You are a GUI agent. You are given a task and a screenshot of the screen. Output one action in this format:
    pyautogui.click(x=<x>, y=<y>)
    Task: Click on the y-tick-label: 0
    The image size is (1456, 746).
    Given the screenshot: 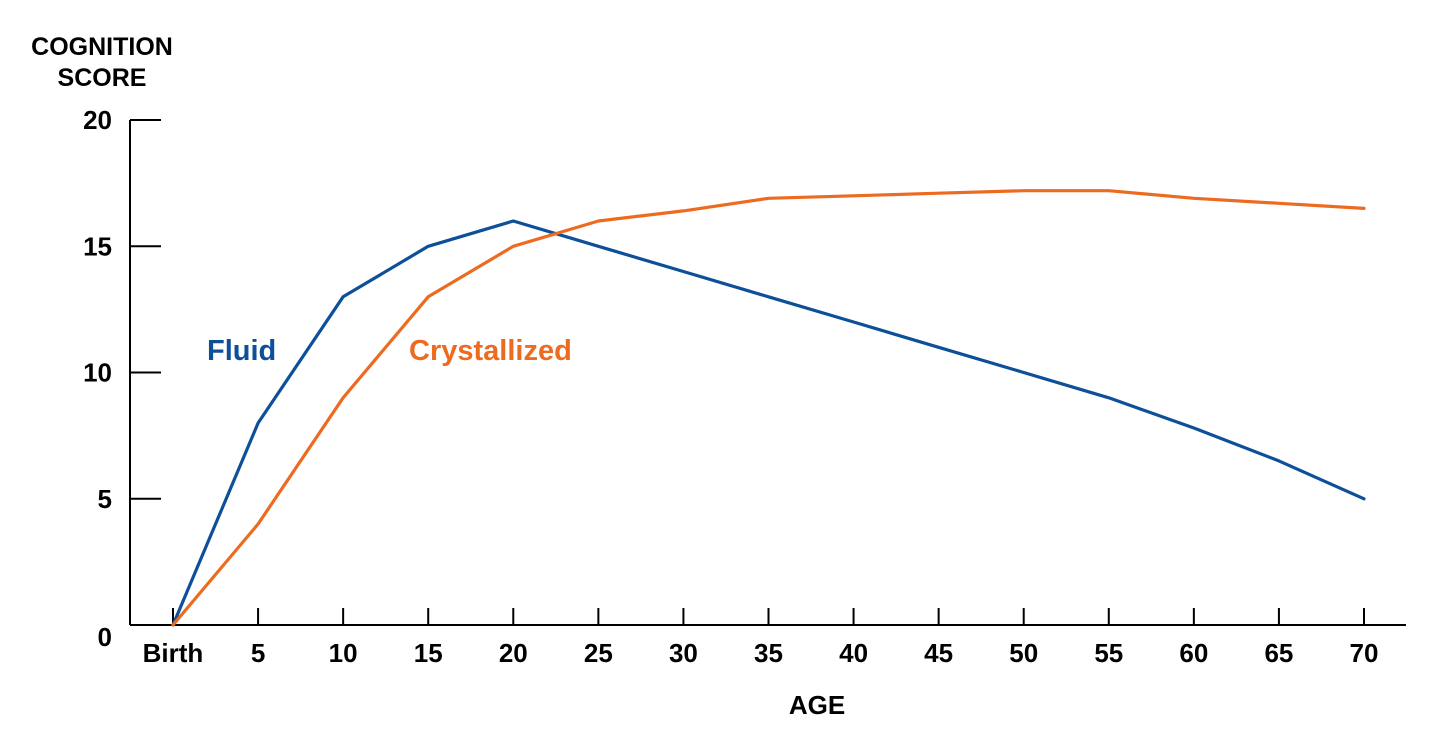 What is the action you would take?
    pyautogui.click(x=105, y=637)
    